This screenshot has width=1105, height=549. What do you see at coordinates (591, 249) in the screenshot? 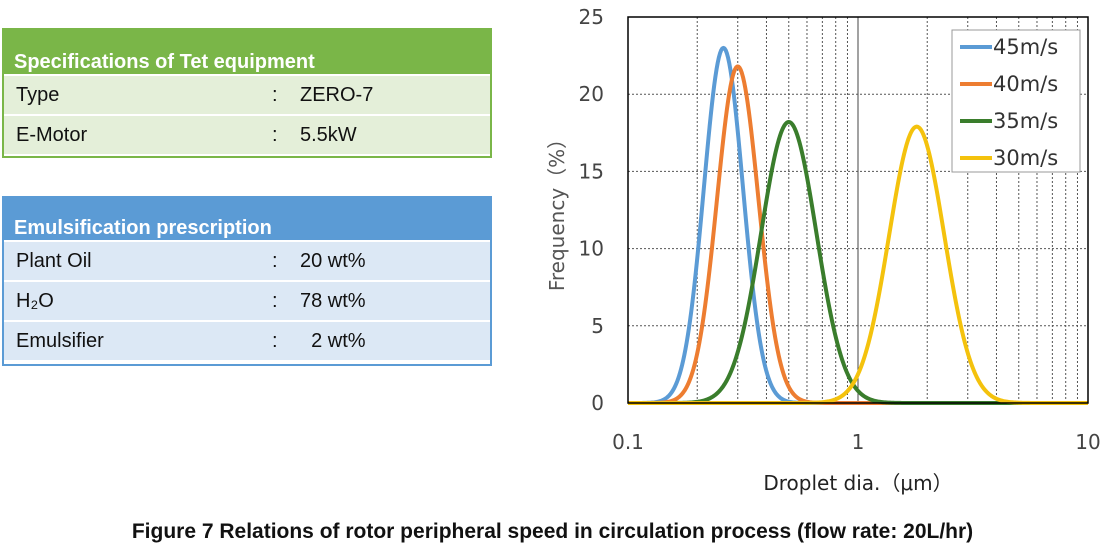
I see `y-tick-label: 10` at bounding box center [591, 249].